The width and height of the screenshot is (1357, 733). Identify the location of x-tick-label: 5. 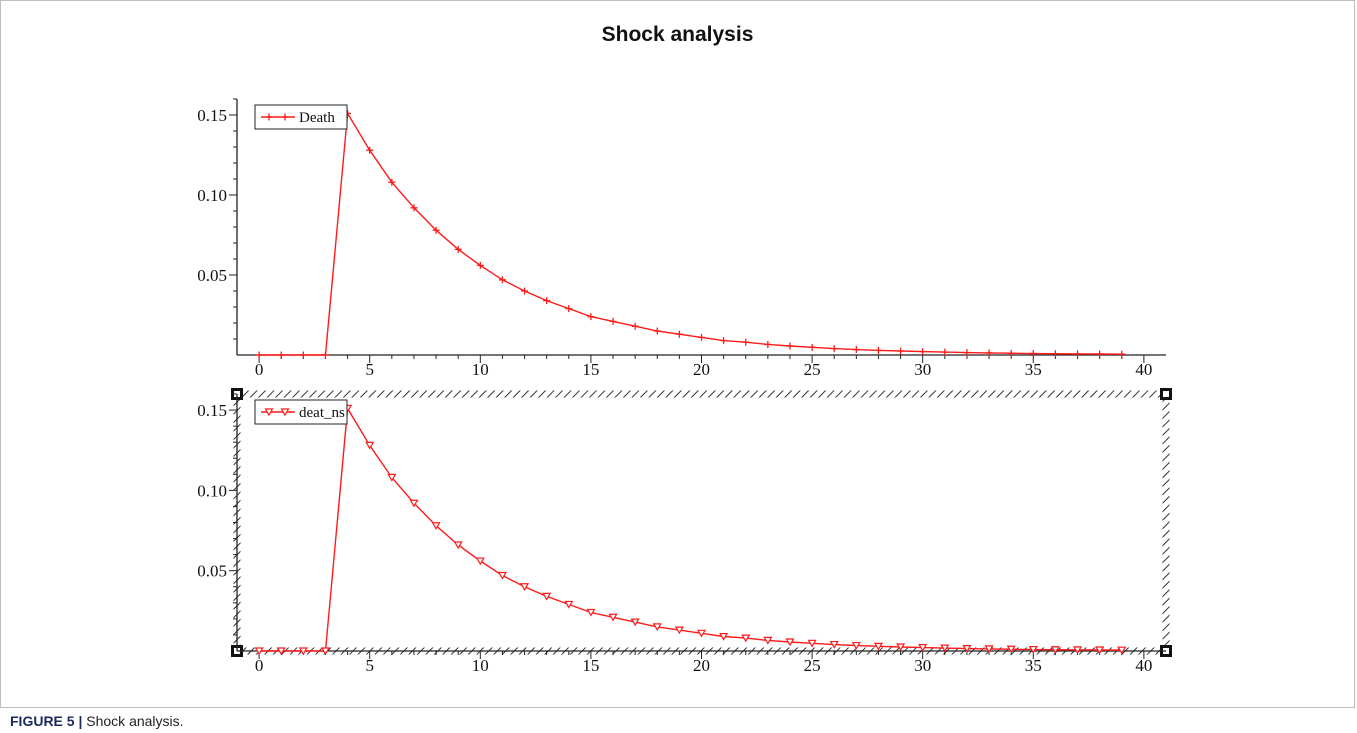
(369, 369).